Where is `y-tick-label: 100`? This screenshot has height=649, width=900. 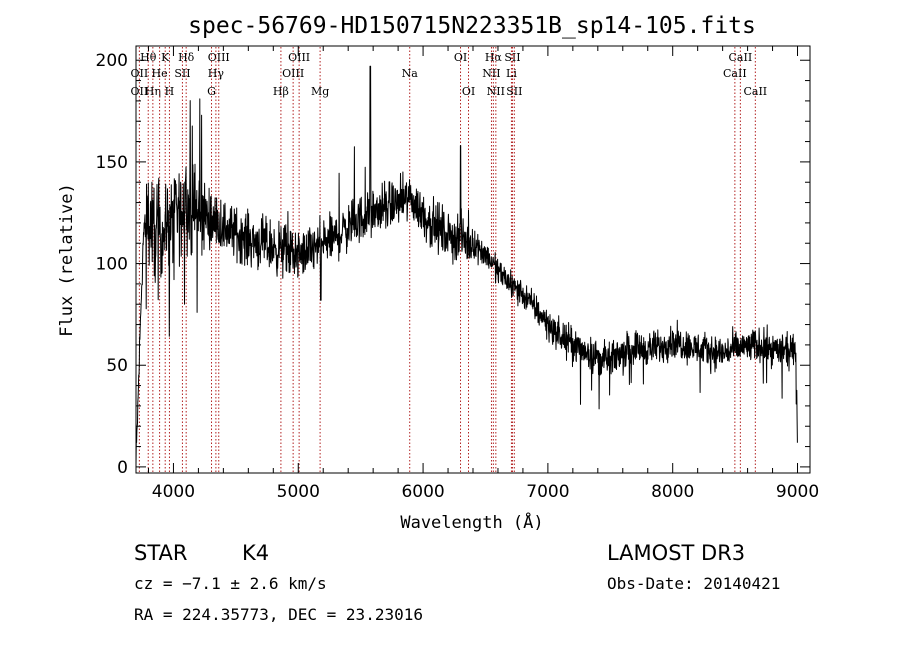
y-tick-label: 100 is located at coordinates (112, 265).